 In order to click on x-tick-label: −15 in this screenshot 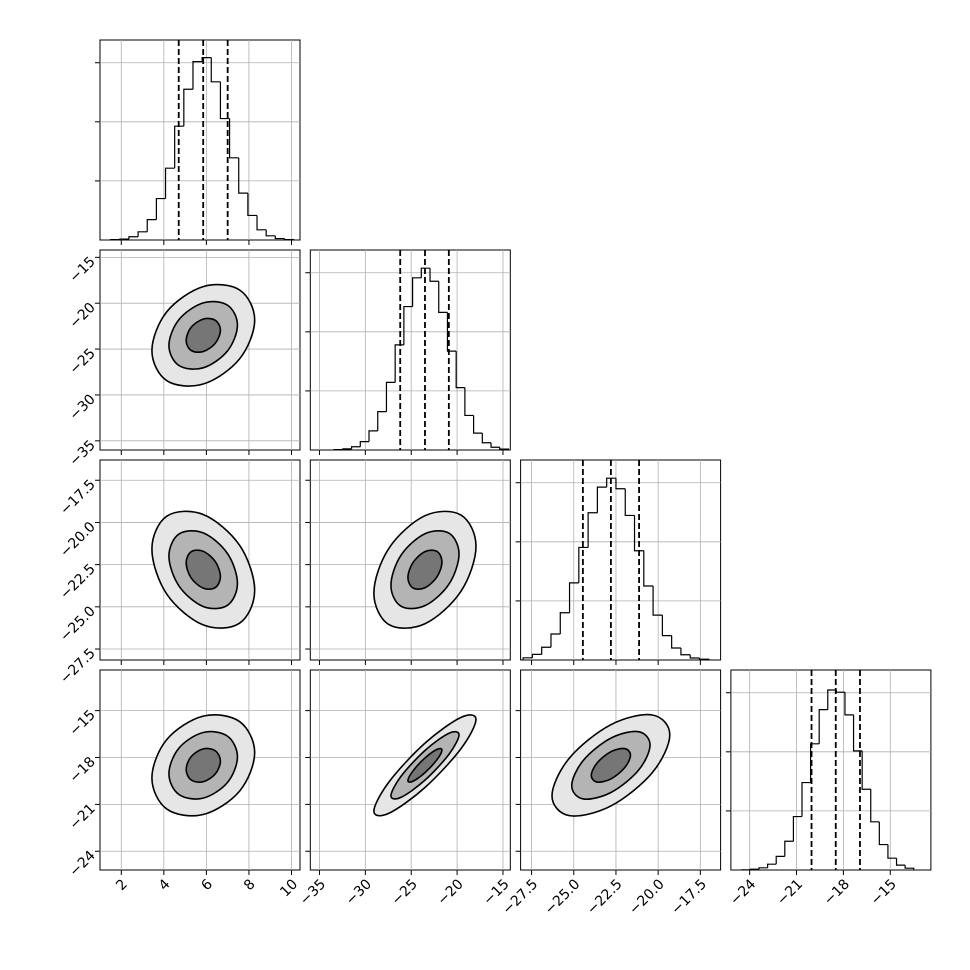, I will do `click(884, 892)`.